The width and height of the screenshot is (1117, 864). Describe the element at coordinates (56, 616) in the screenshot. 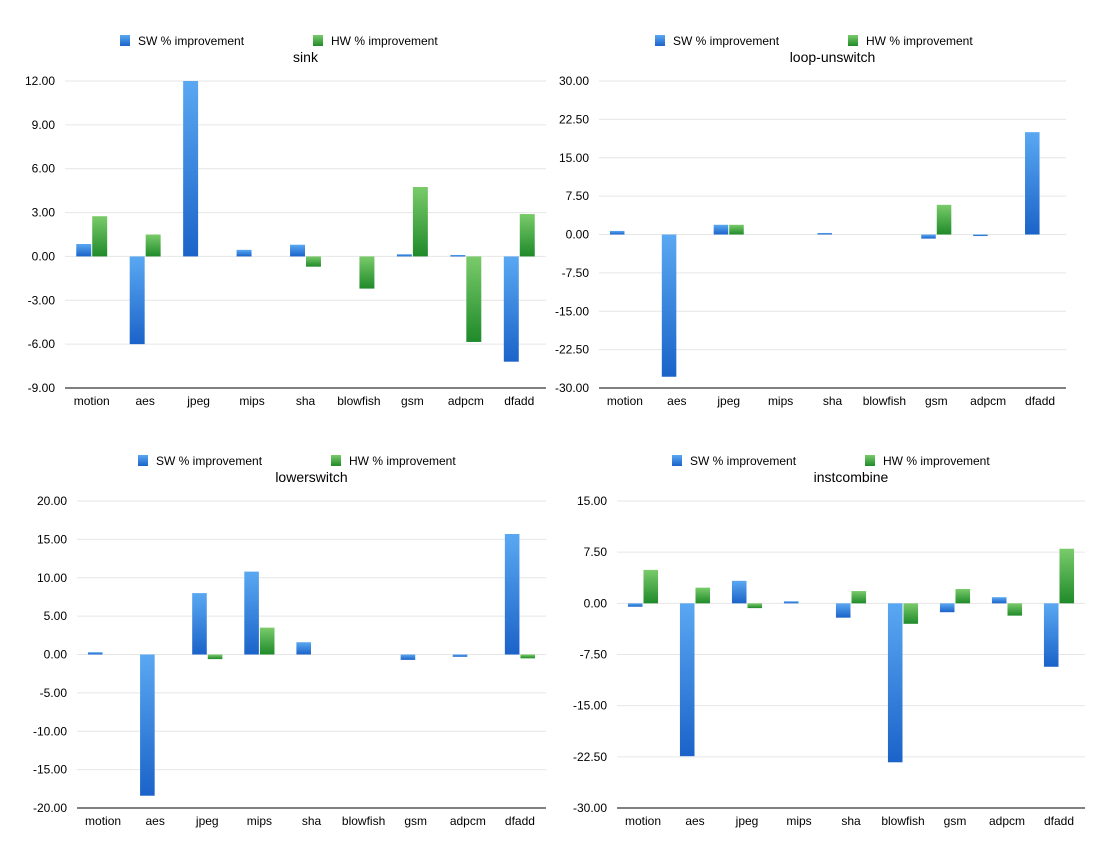

I see `y-tick-label: 5.00` at that location.